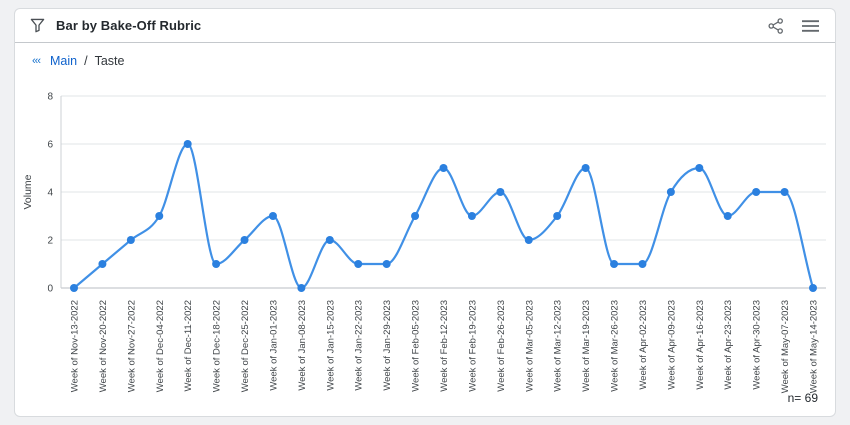 Image resolution: width=850 pixels, height=425 pixels. Describe the element at coordinates (700, 345) in the screenshot. I see `x-tick-label: Week of Apr-16-2023` at that location.